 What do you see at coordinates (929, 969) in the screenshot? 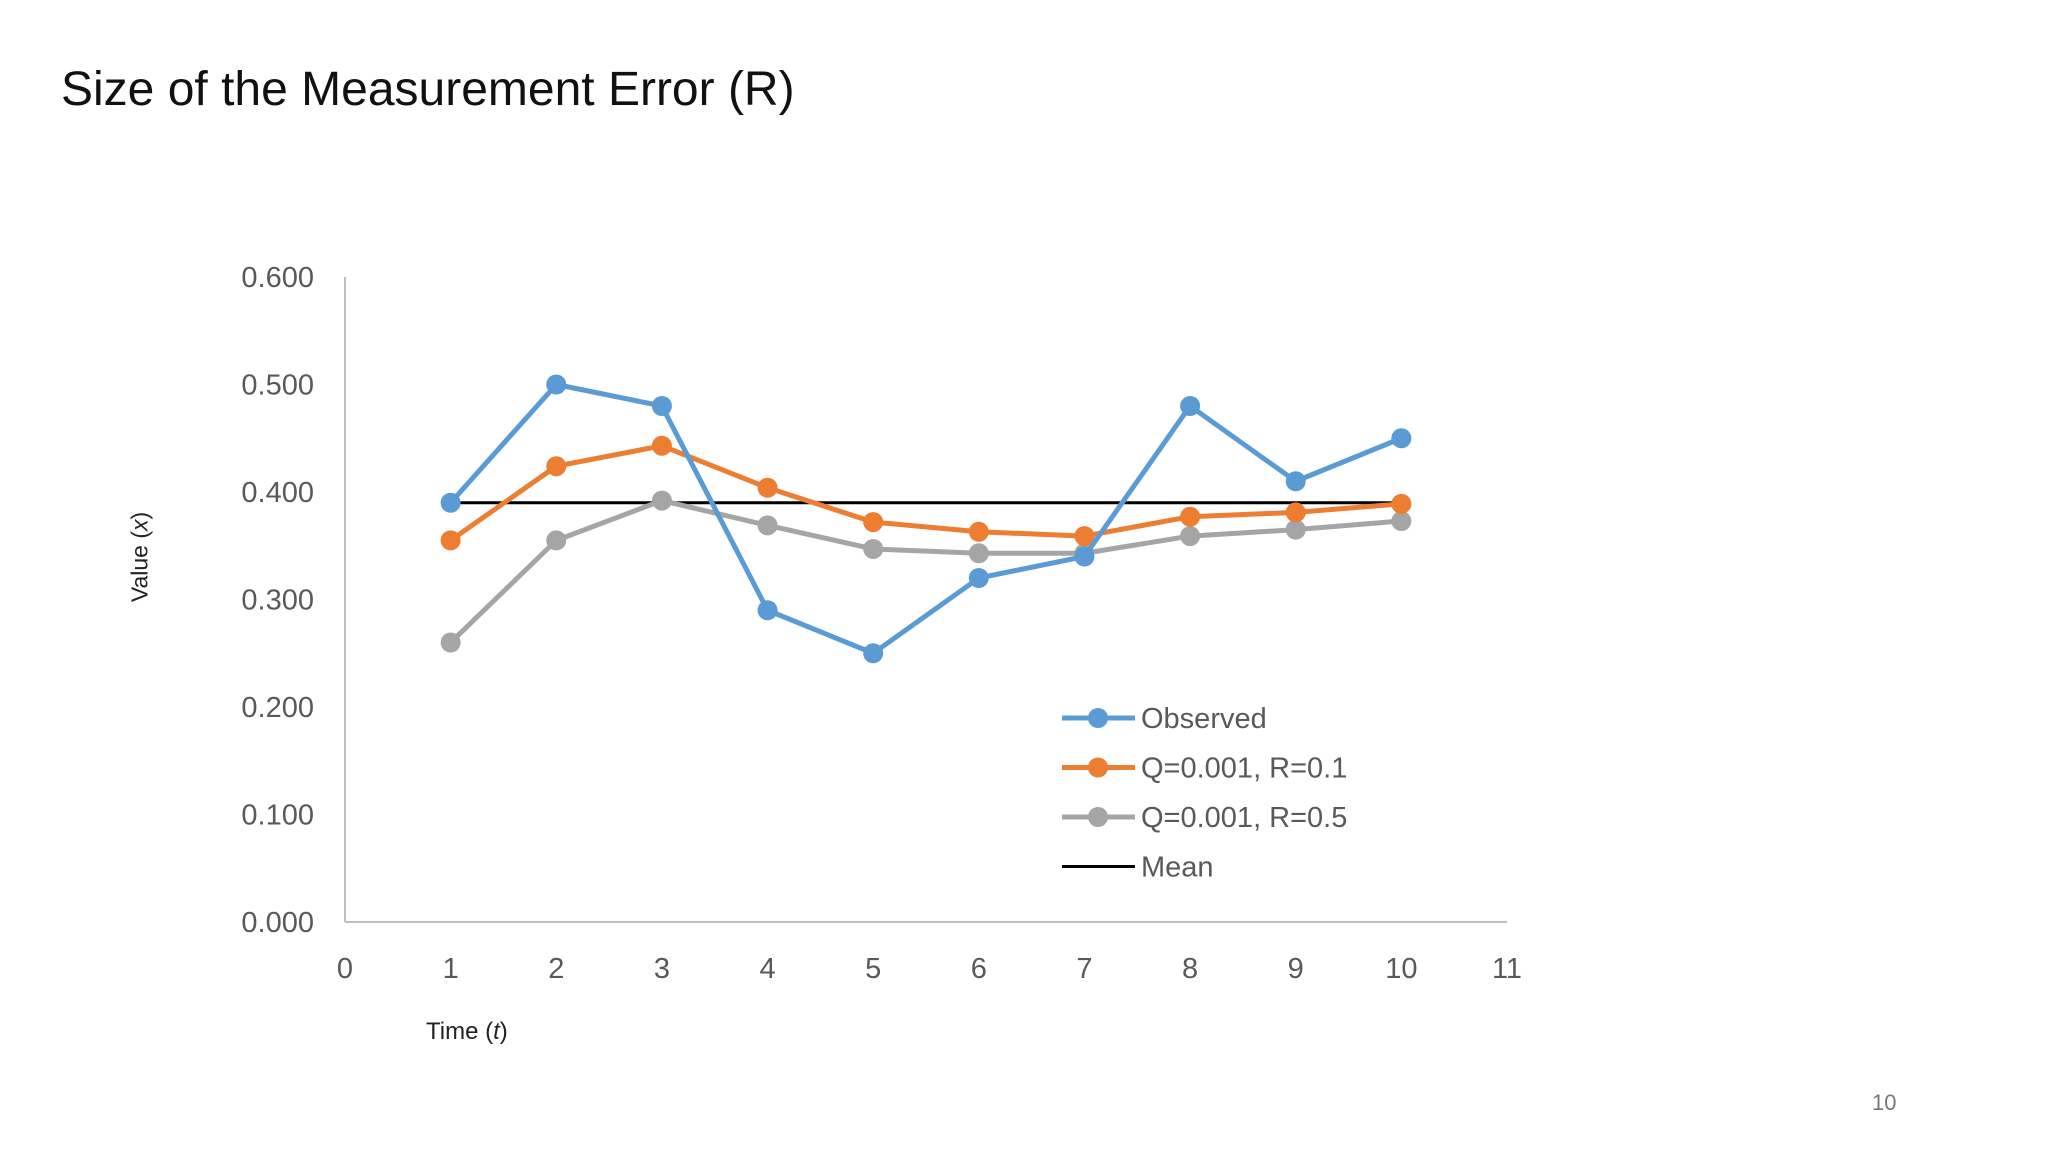
I see `x-tick-labels: 0 1 2 3 4 5 6 7 8 9 10 11` at bounding box center [929, 969].